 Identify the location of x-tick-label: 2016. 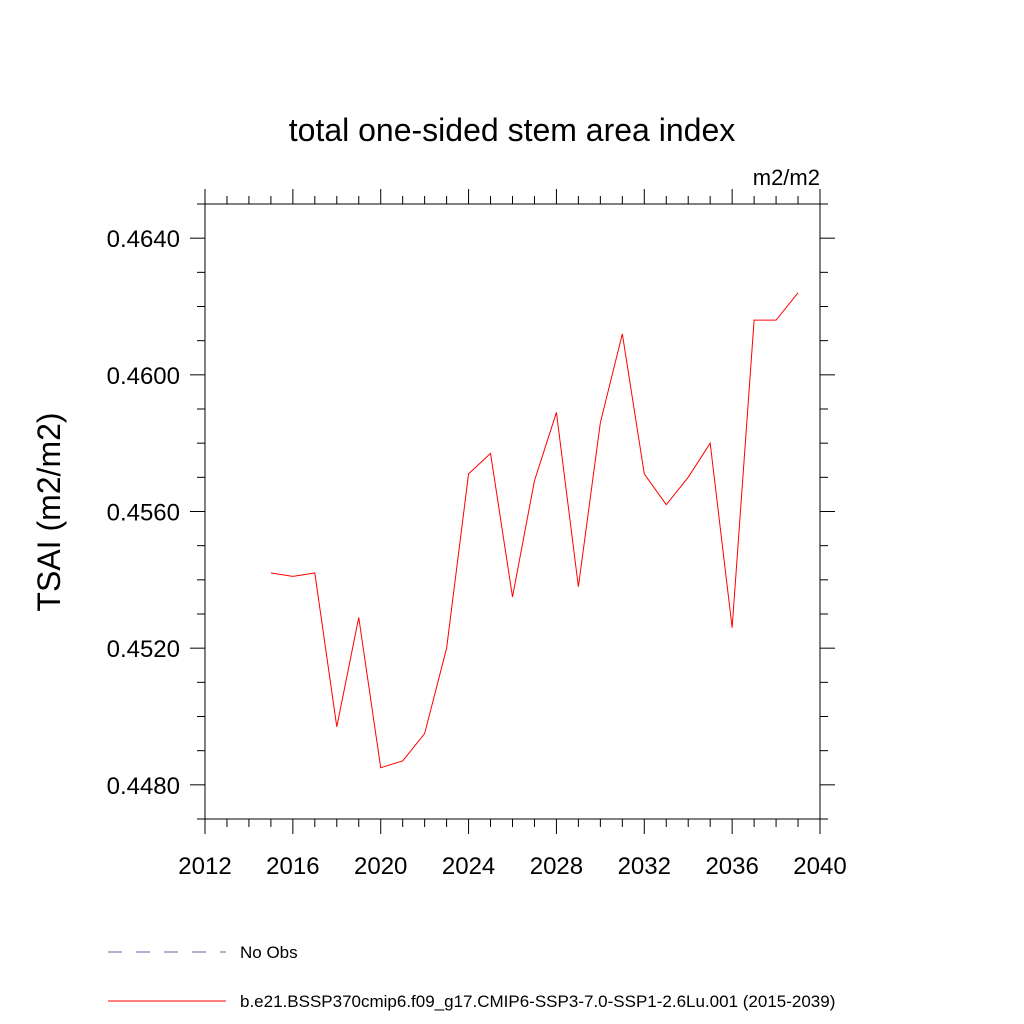
(292, 866).